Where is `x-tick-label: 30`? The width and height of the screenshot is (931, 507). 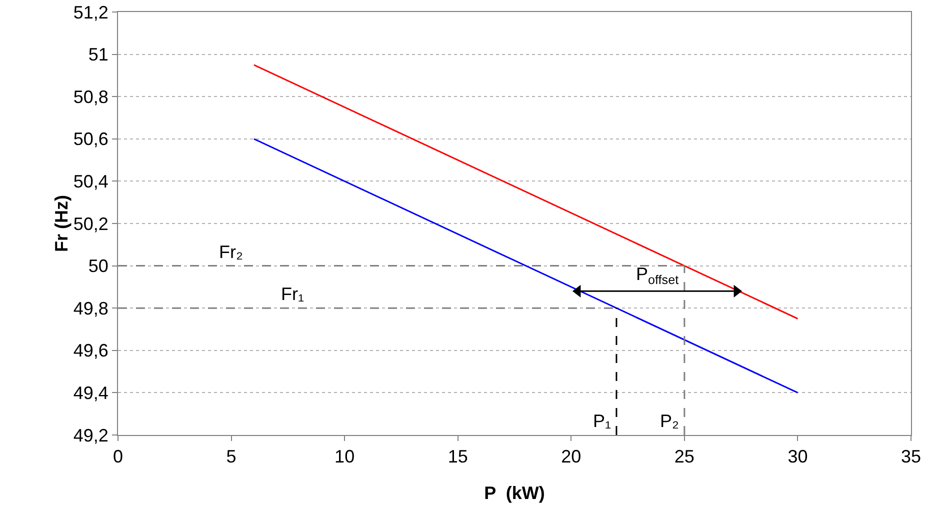
x-tick-label: 30 is located at coordinates (798, 456).